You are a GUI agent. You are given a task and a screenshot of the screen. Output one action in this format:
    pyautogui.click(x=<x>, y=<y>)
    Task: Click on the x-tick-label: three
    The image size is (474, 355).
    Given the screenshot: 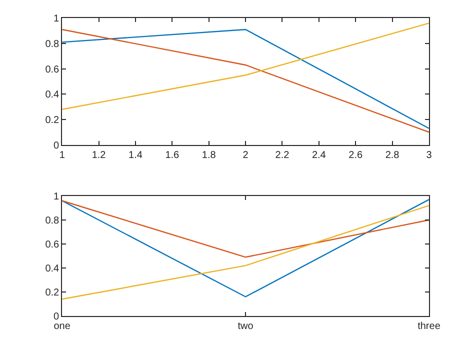 What is the action you would take?
    pyautogui.click(x=429, y=326)
    